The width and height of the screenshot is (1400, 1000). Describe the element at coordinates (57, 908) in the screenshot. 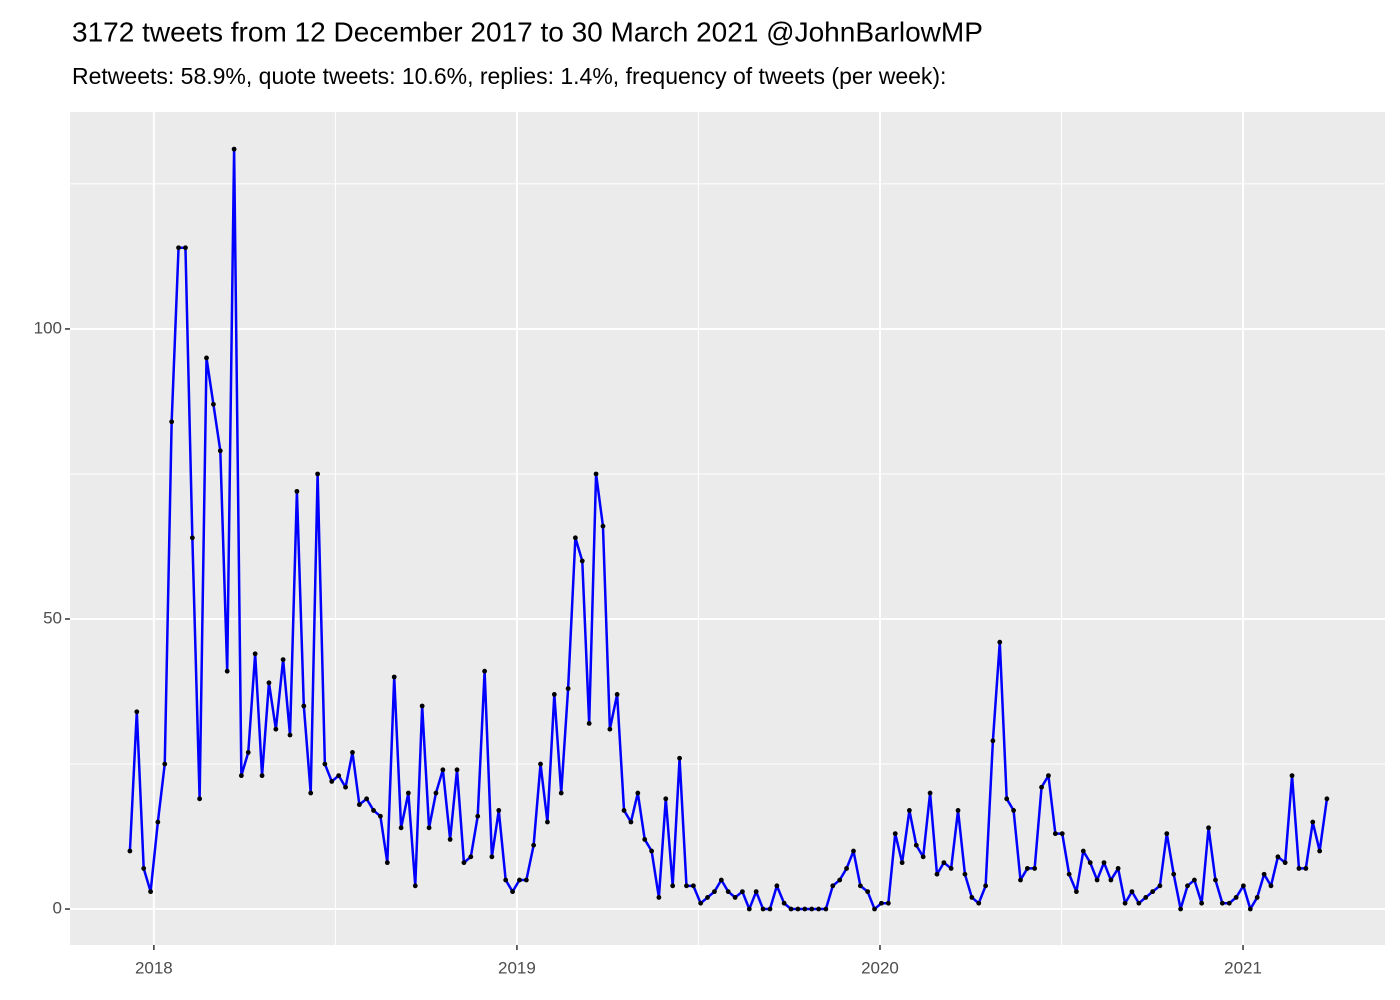

I see `y-tick-label: 0` at that location.